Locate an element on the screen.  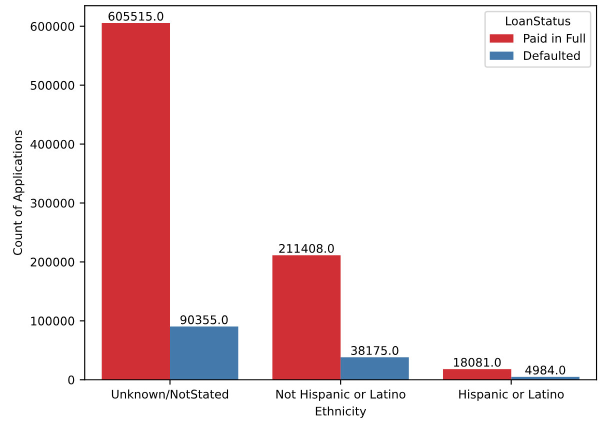
y-tick-label: 500000 is located at coordinates (52, 85).